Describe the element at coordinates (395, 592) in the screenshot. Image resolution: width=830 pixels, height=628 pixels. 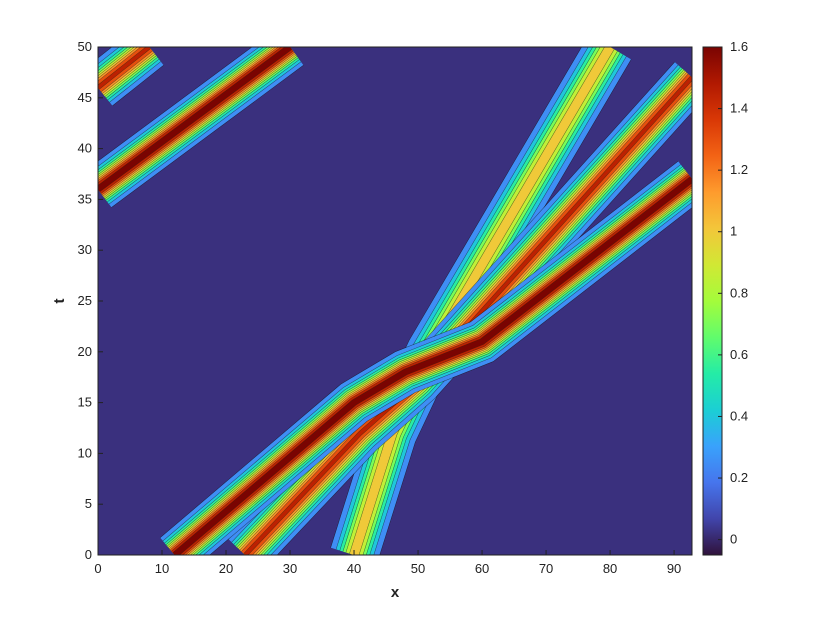
I see `x-axis-label: x` at that location.